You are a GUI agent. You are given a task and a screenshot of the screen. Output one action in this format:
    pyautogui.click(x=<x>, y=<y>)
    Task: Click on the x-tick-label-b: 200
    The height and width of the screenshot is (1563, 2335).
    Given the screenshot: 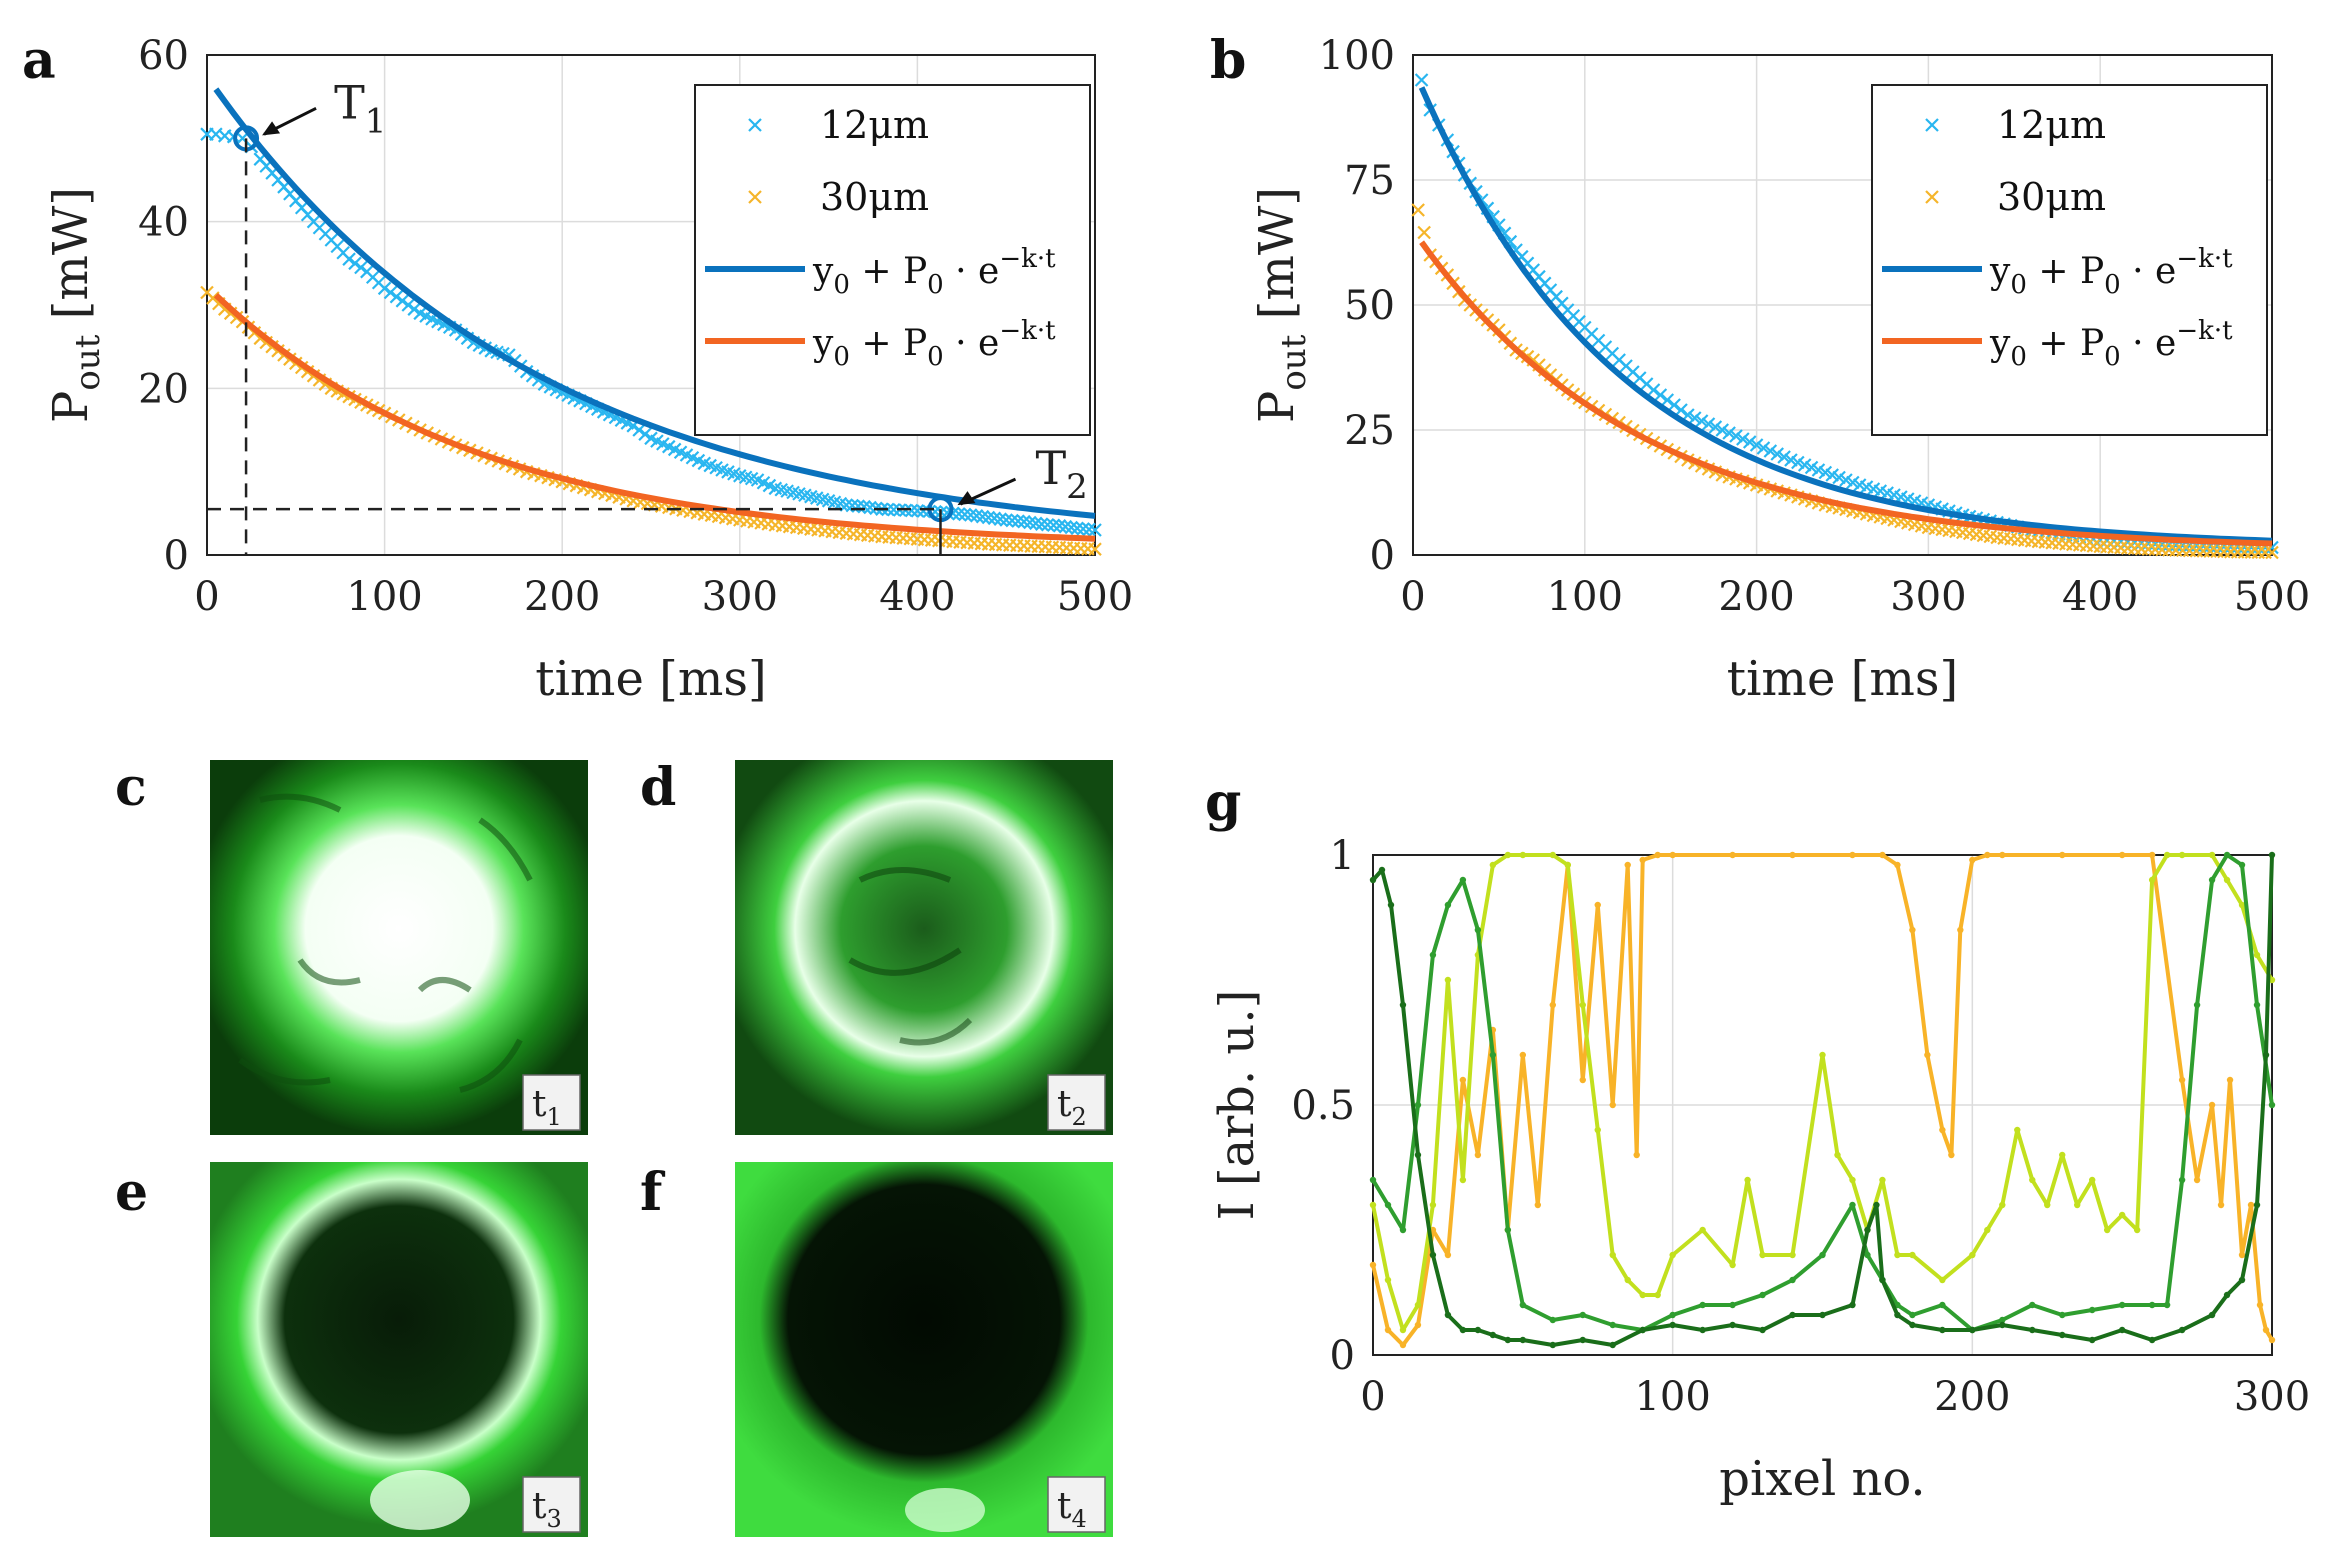 What is the action you would take?
    pyautogui.click(x=1756, y=597)
    